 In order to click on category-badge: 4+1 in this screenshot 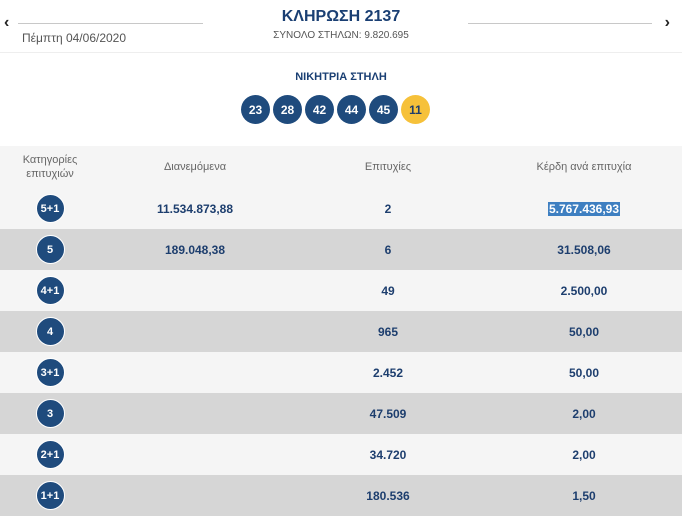, I will do `click(50, 290)`.